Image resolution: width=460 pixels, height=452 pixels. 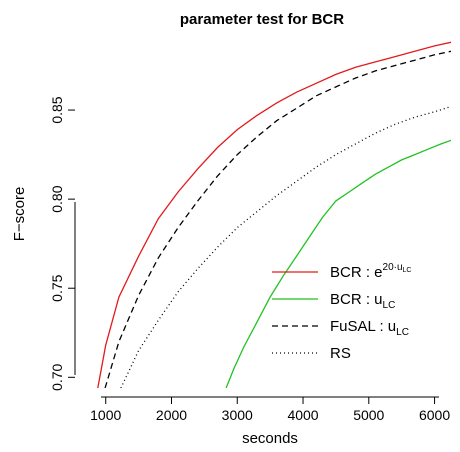 I want to click on y-tick-label: 0.70, so click(x=57, y=376).